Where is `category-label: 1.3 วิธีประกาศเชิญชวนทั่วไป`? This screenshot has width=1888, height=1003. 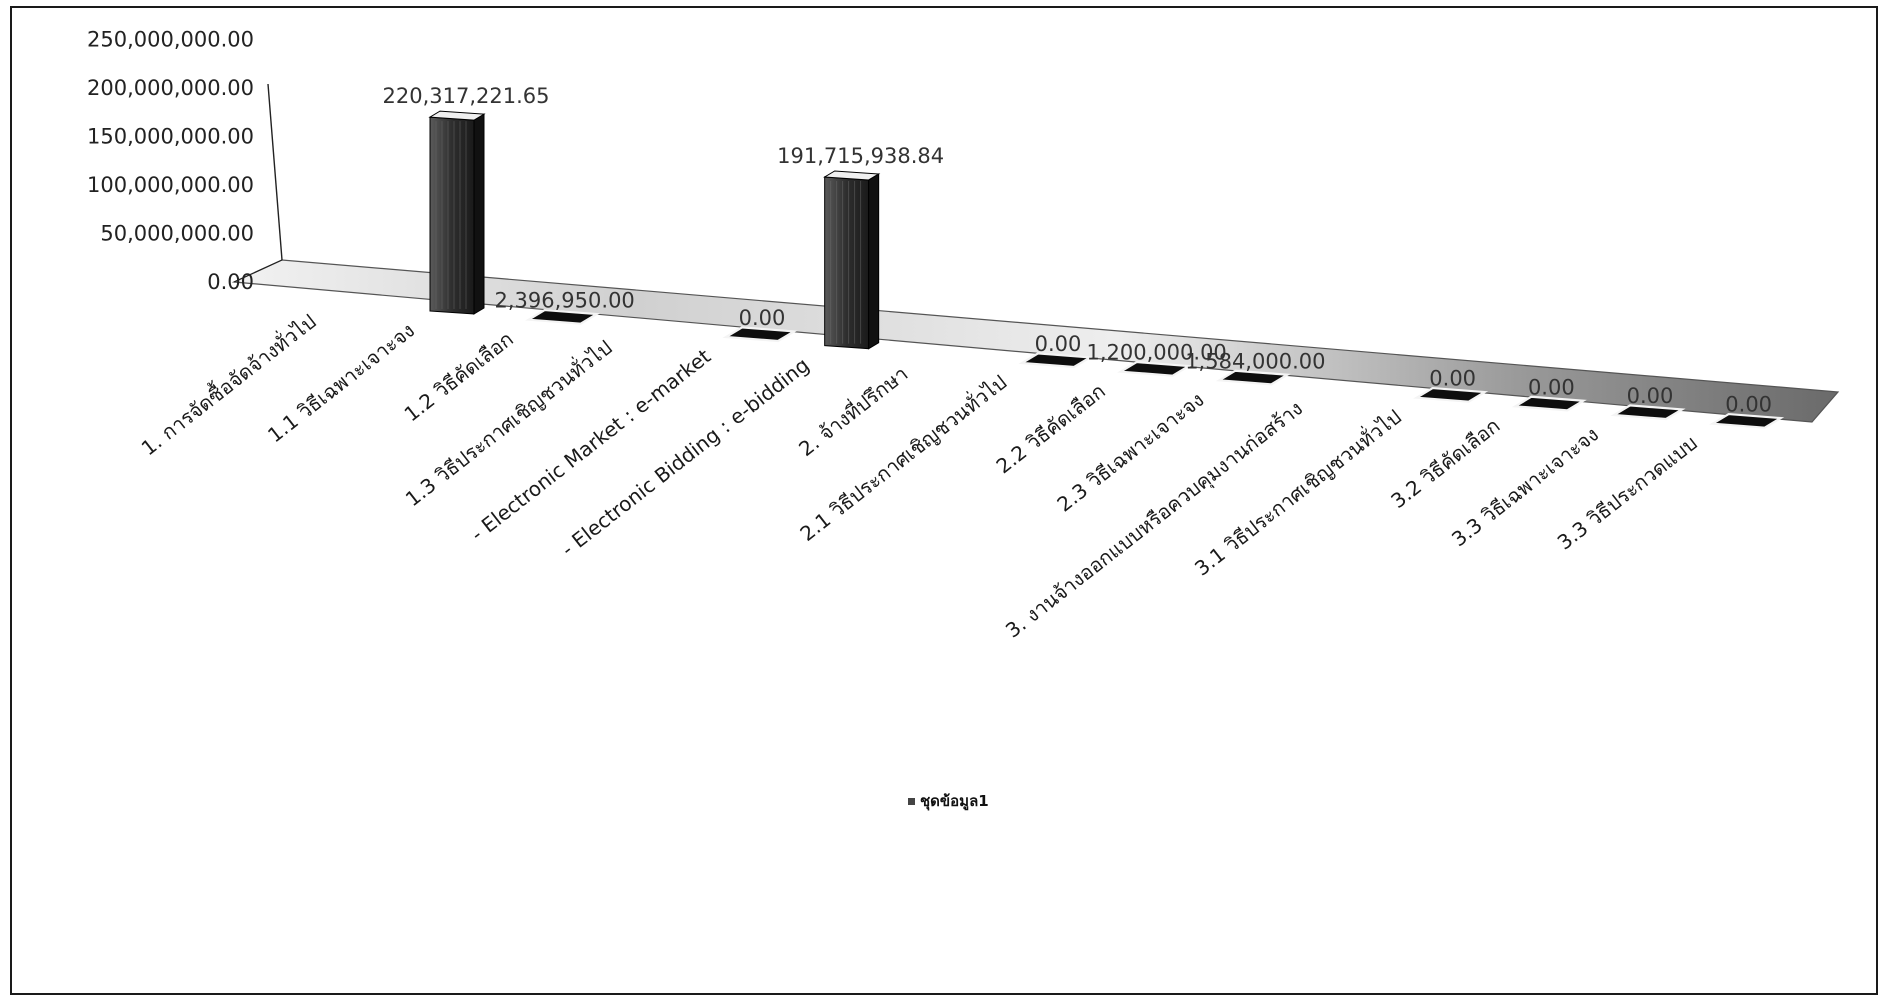
category-label: 1.3 วิธีประกาศเชิญชวนทั่วไป is located at coordinates (508, 422).